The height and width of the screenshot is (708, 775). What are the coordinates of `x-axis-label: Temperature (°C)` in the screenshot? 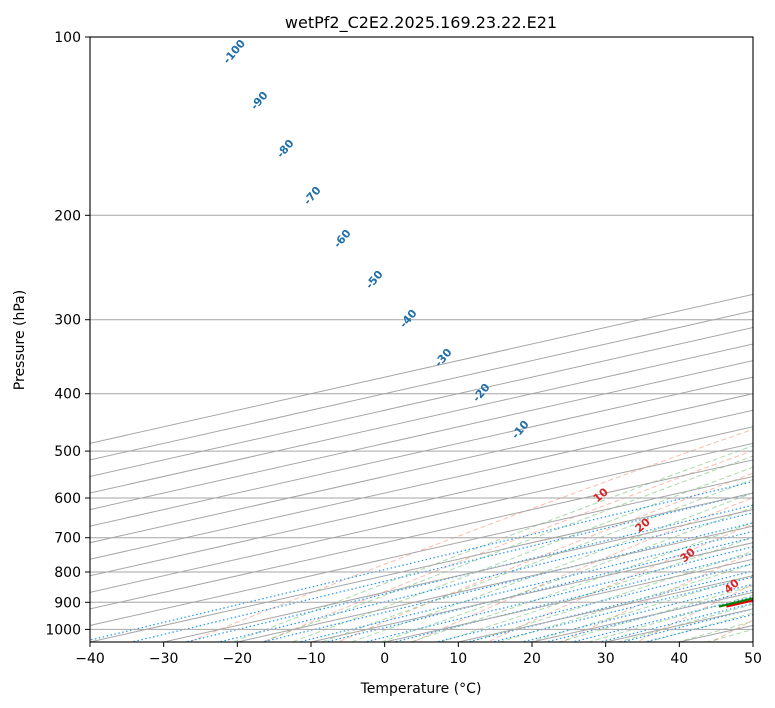 It's located at (421, 689).